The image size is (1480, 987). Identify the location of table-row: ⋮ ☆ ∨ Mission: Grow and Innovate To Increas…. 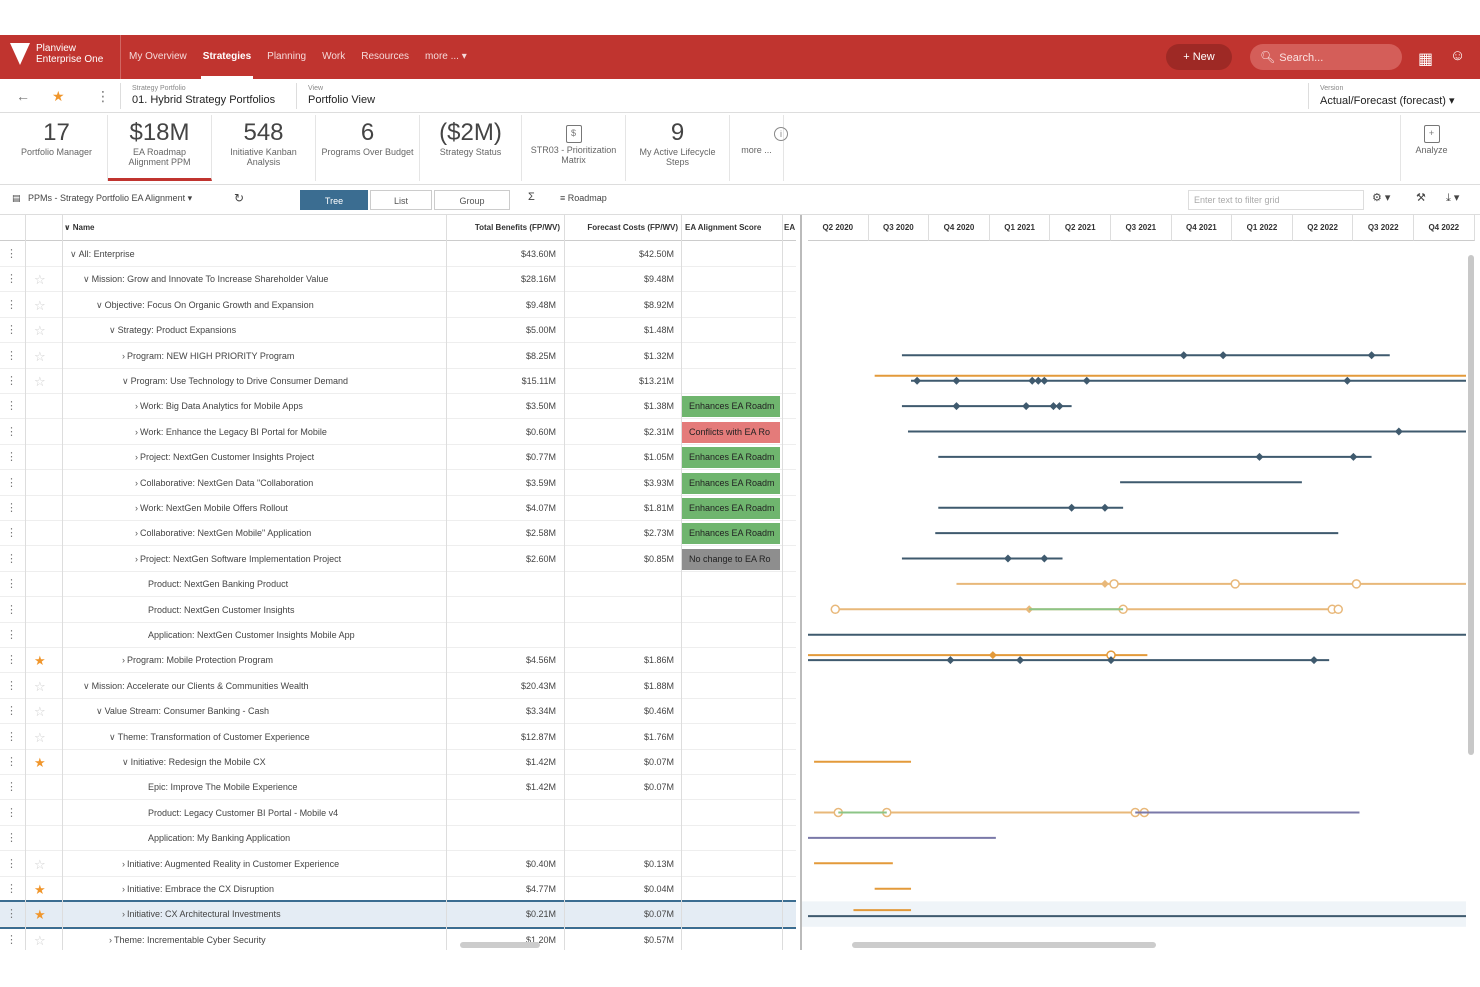
(398, 280).